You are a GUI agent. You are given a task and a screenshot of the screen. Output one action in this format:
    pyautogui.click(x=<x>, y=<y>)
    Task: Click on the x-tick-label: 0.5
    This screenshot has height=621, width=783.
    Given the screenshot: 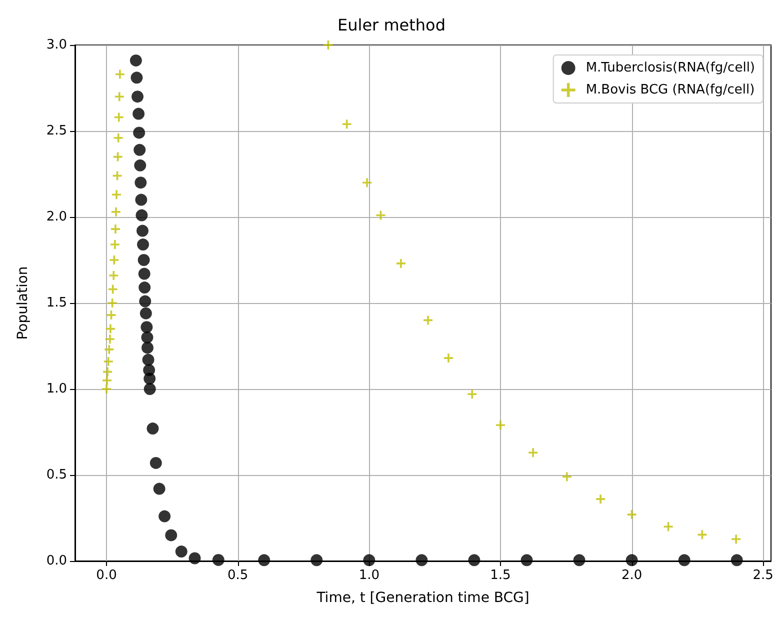 What is the action you would take?
    pyautogui.click(x=237, y=575)
    